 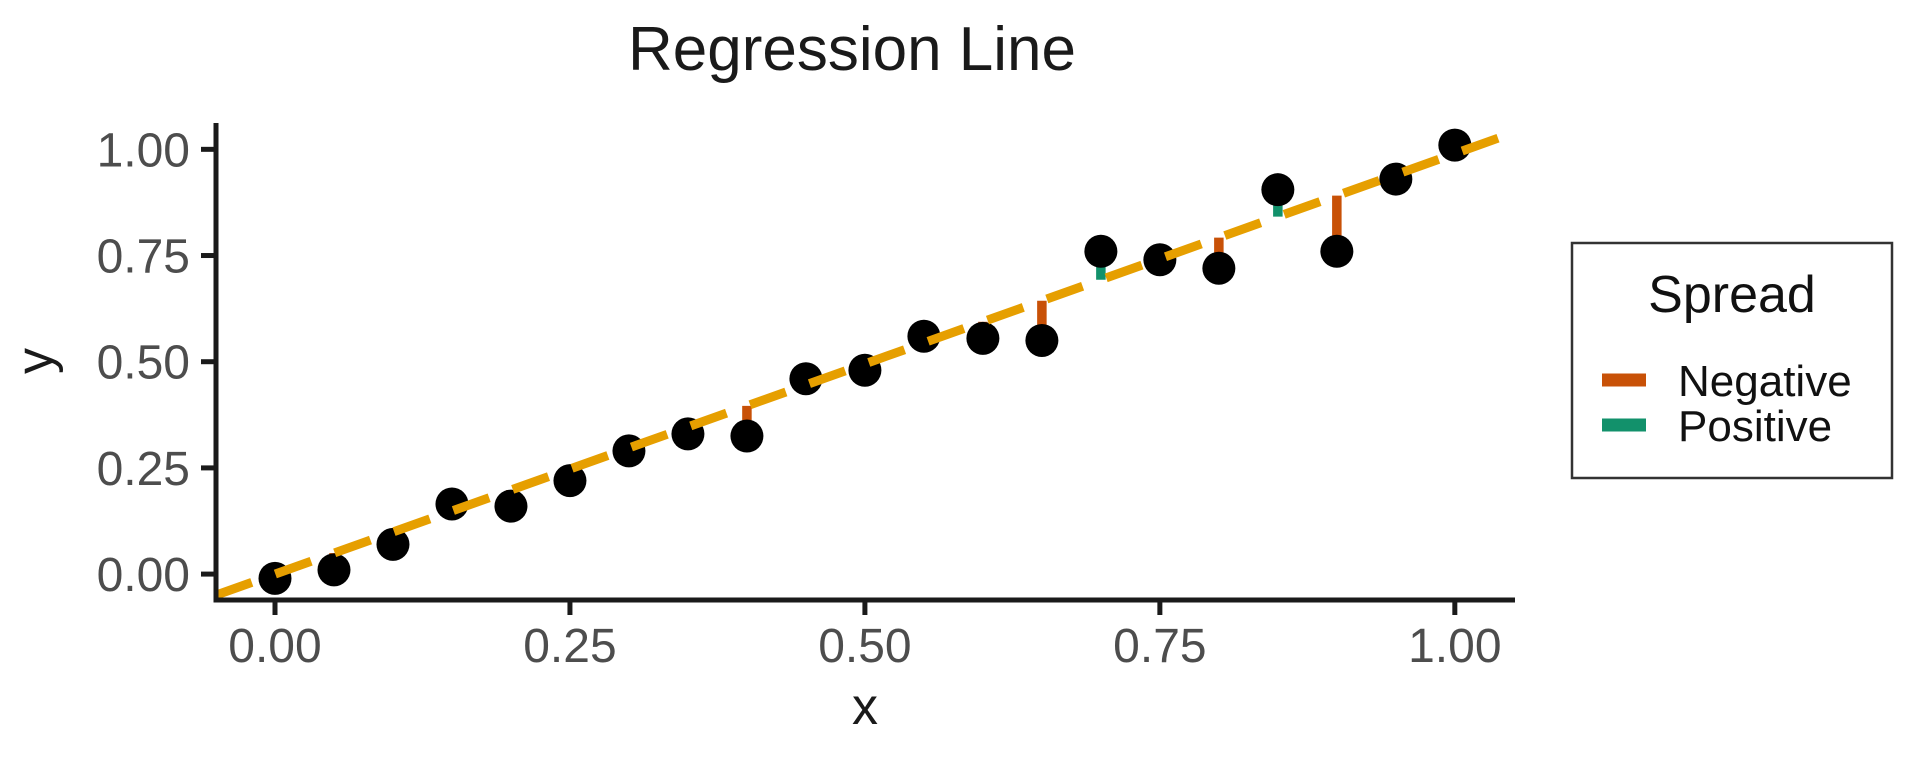 I want to click on legend-label-negative: Negative, so click(x=1765, y=381).